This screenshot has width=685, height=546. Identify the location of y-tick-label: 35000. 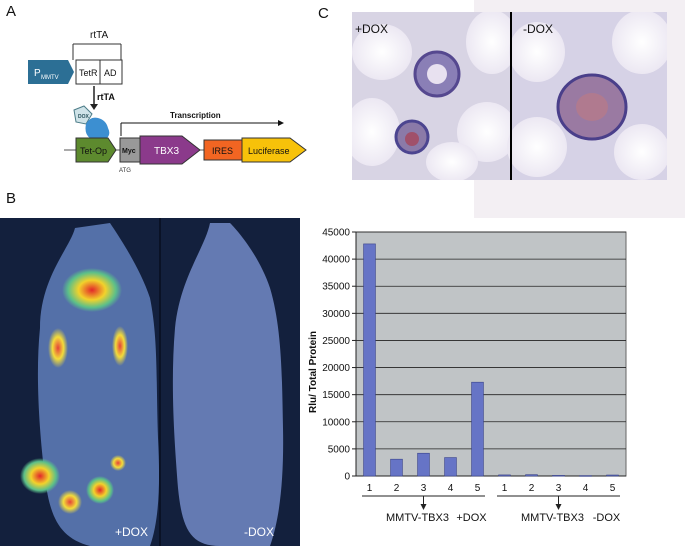
(336, 287).